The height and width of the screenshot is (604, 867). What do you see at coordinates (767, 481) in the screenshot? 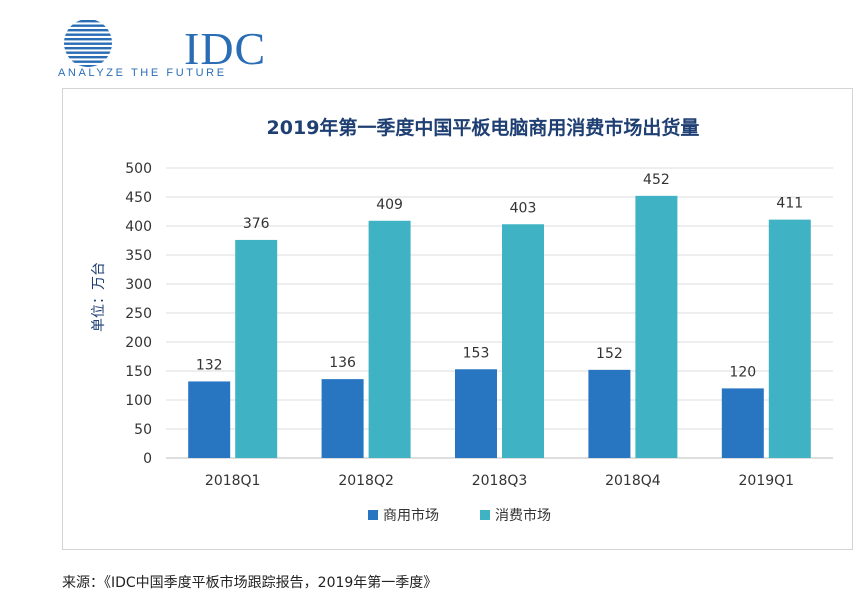
I see `x-tick-label: 2019Q1` at bounding box center [767, 481].